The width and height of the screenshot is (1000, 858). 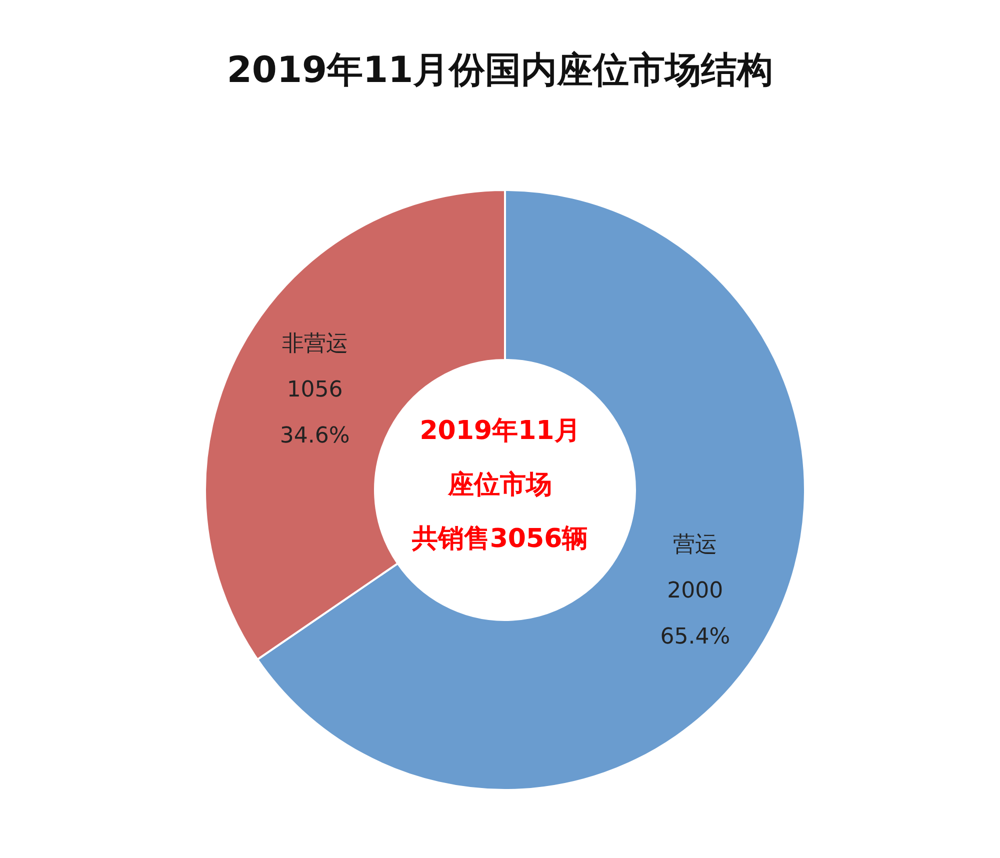 What do you see at coordinates (500, 71) in the screenshot?
I see `chart-title: 2019年11月份国内座位市场结构` at bounding box center [500, 71].